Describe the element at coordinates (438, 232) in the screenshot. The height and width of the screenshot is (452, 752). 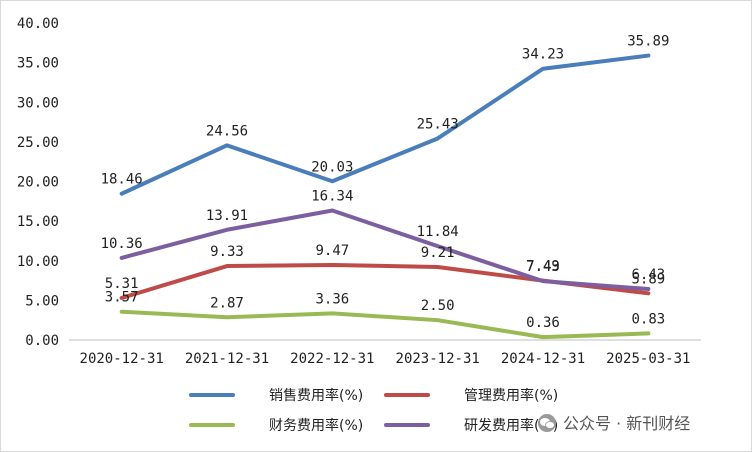
I see `data-label: 11.84` at that location.